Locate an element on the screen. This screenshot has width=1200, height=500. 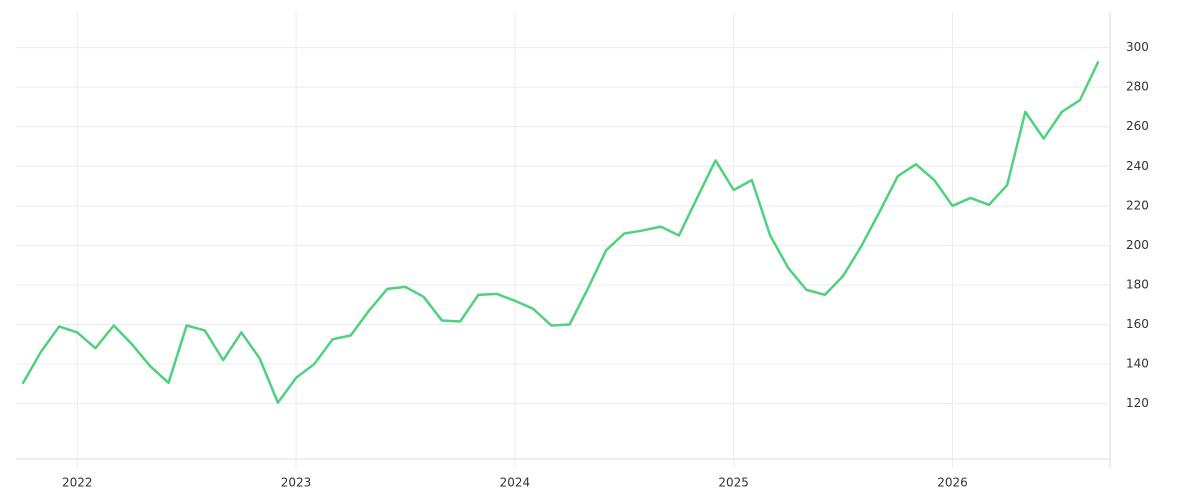
y-tick-label: 200 is located at coordinates (1137, 245).